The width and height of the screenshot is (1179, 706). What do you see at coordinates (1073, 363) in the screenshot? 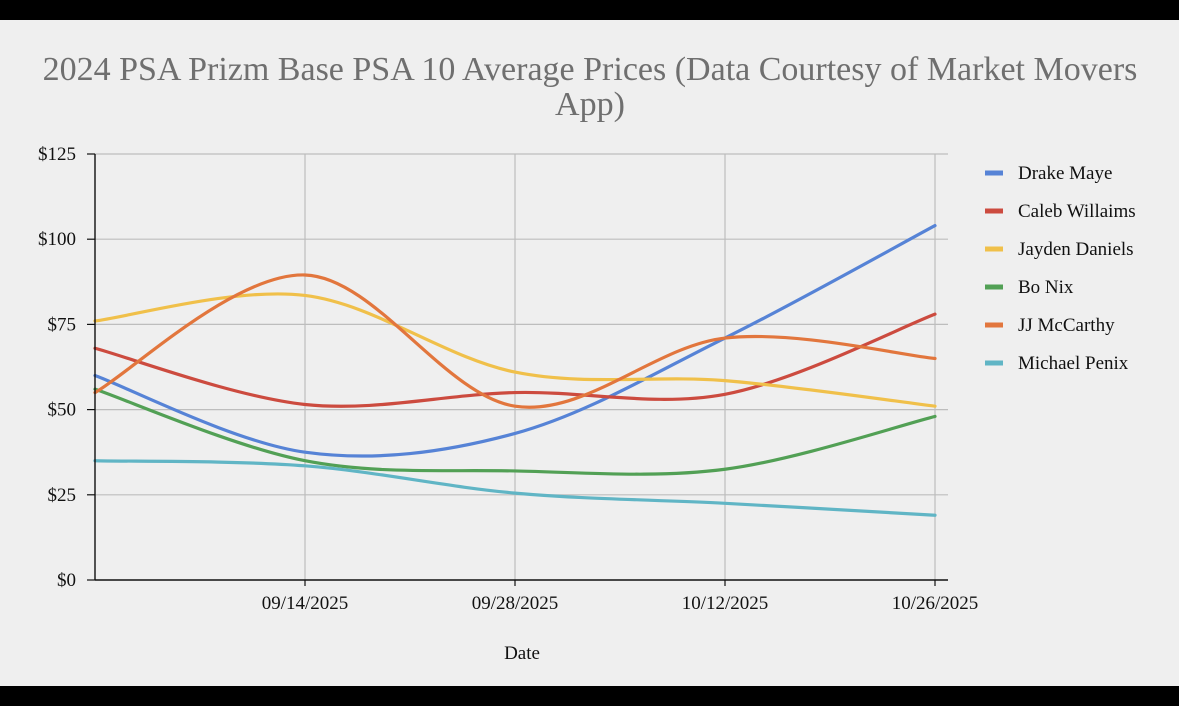
I see `legend-label: Michael Penix` at bounding box center [1073, 363].